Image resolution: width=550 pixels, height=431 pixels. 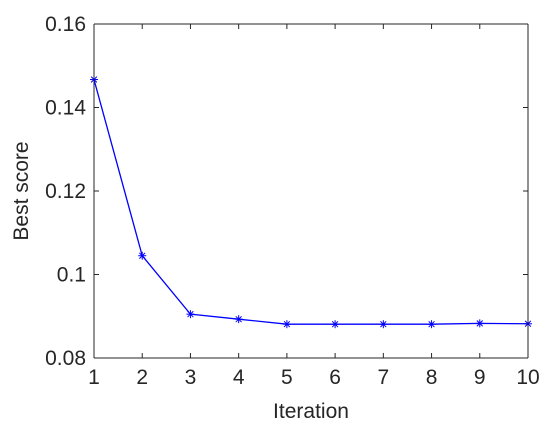 I want to click on x-tick-label: 2, so click(x=142, y=377).